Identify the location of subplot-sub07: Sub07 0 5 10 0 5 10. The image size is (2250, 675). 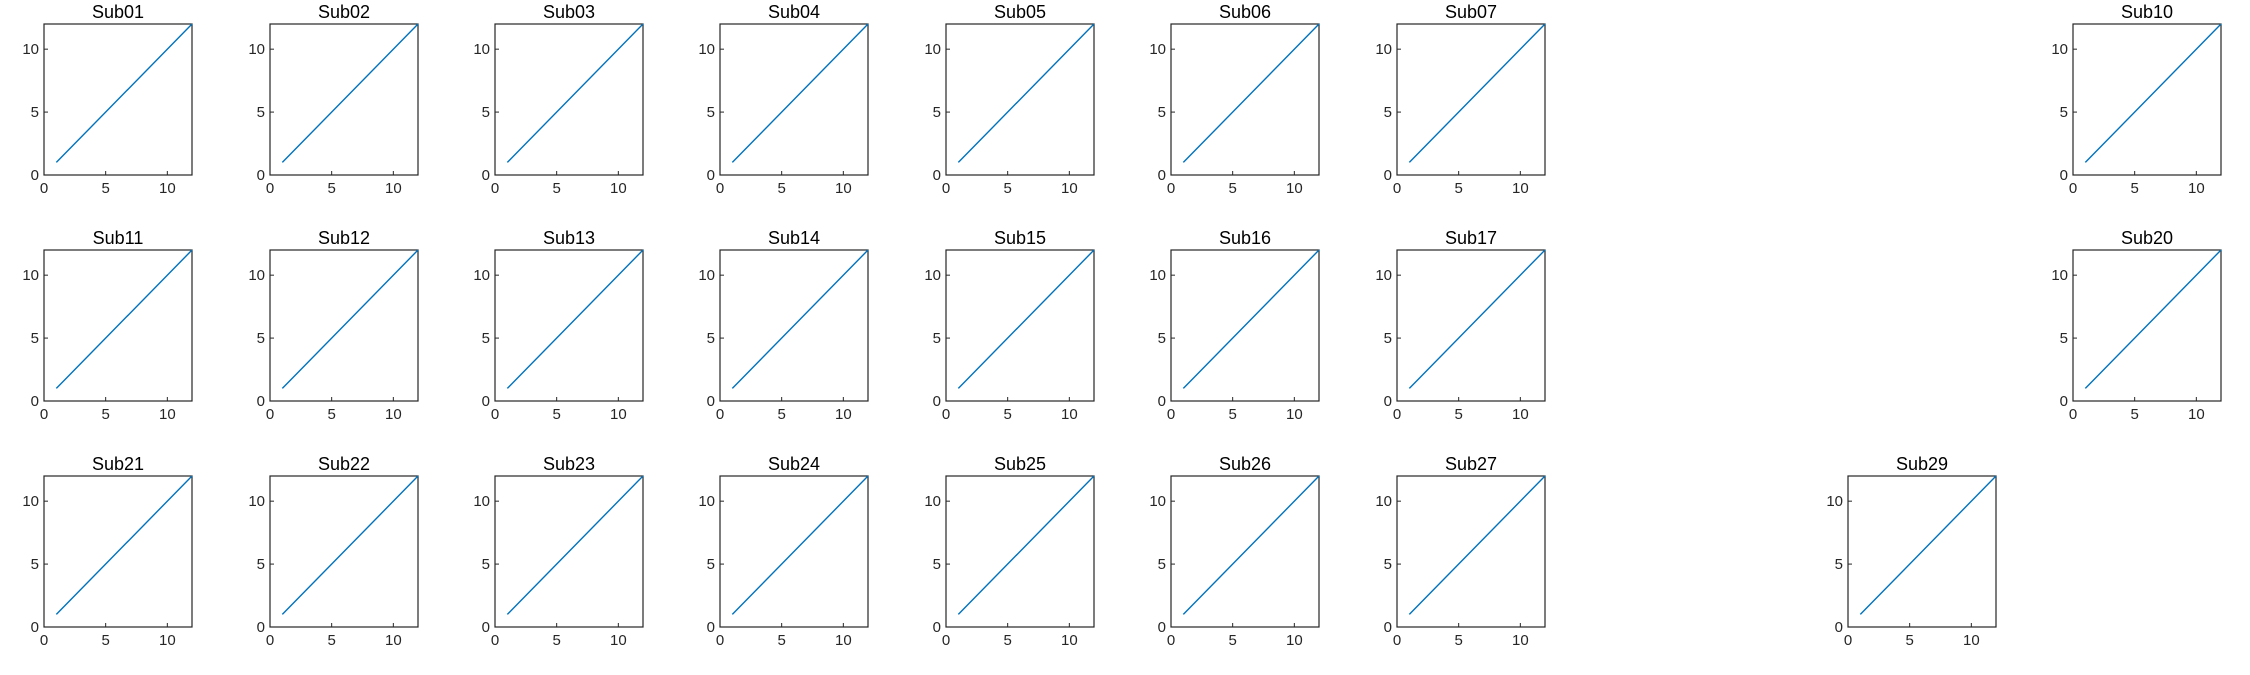
(1460, 99).